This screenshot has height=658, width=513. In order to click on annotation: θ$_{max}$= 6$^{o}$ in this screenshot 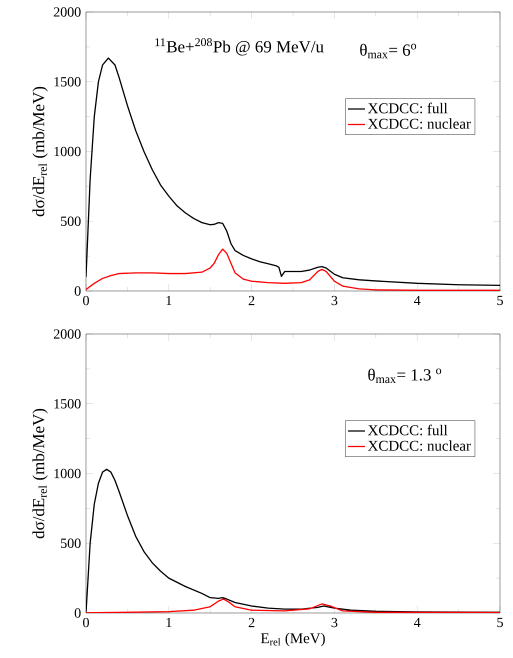, I will do `click(388, 51)`.